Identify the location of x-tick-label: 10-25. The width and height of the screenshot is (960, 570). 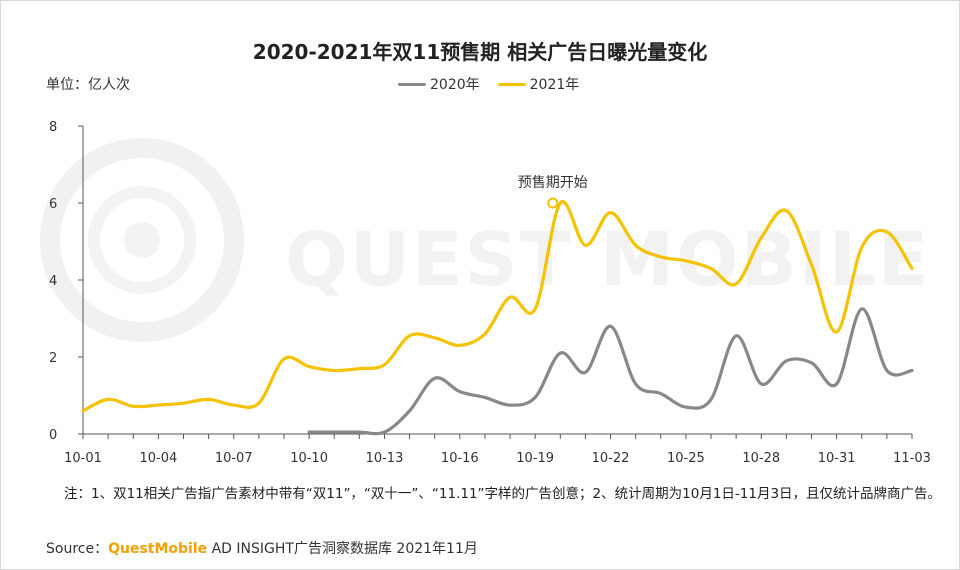
(686, 458).